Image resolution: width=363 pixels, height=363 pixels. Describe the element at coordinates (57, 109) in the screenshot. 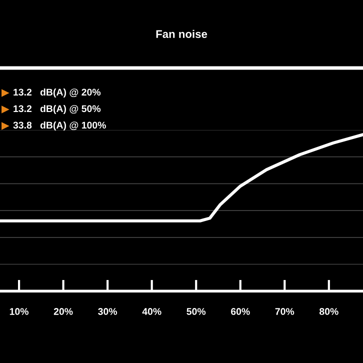

I see `text: 13.2 dB(A) @ 50%` at that location.